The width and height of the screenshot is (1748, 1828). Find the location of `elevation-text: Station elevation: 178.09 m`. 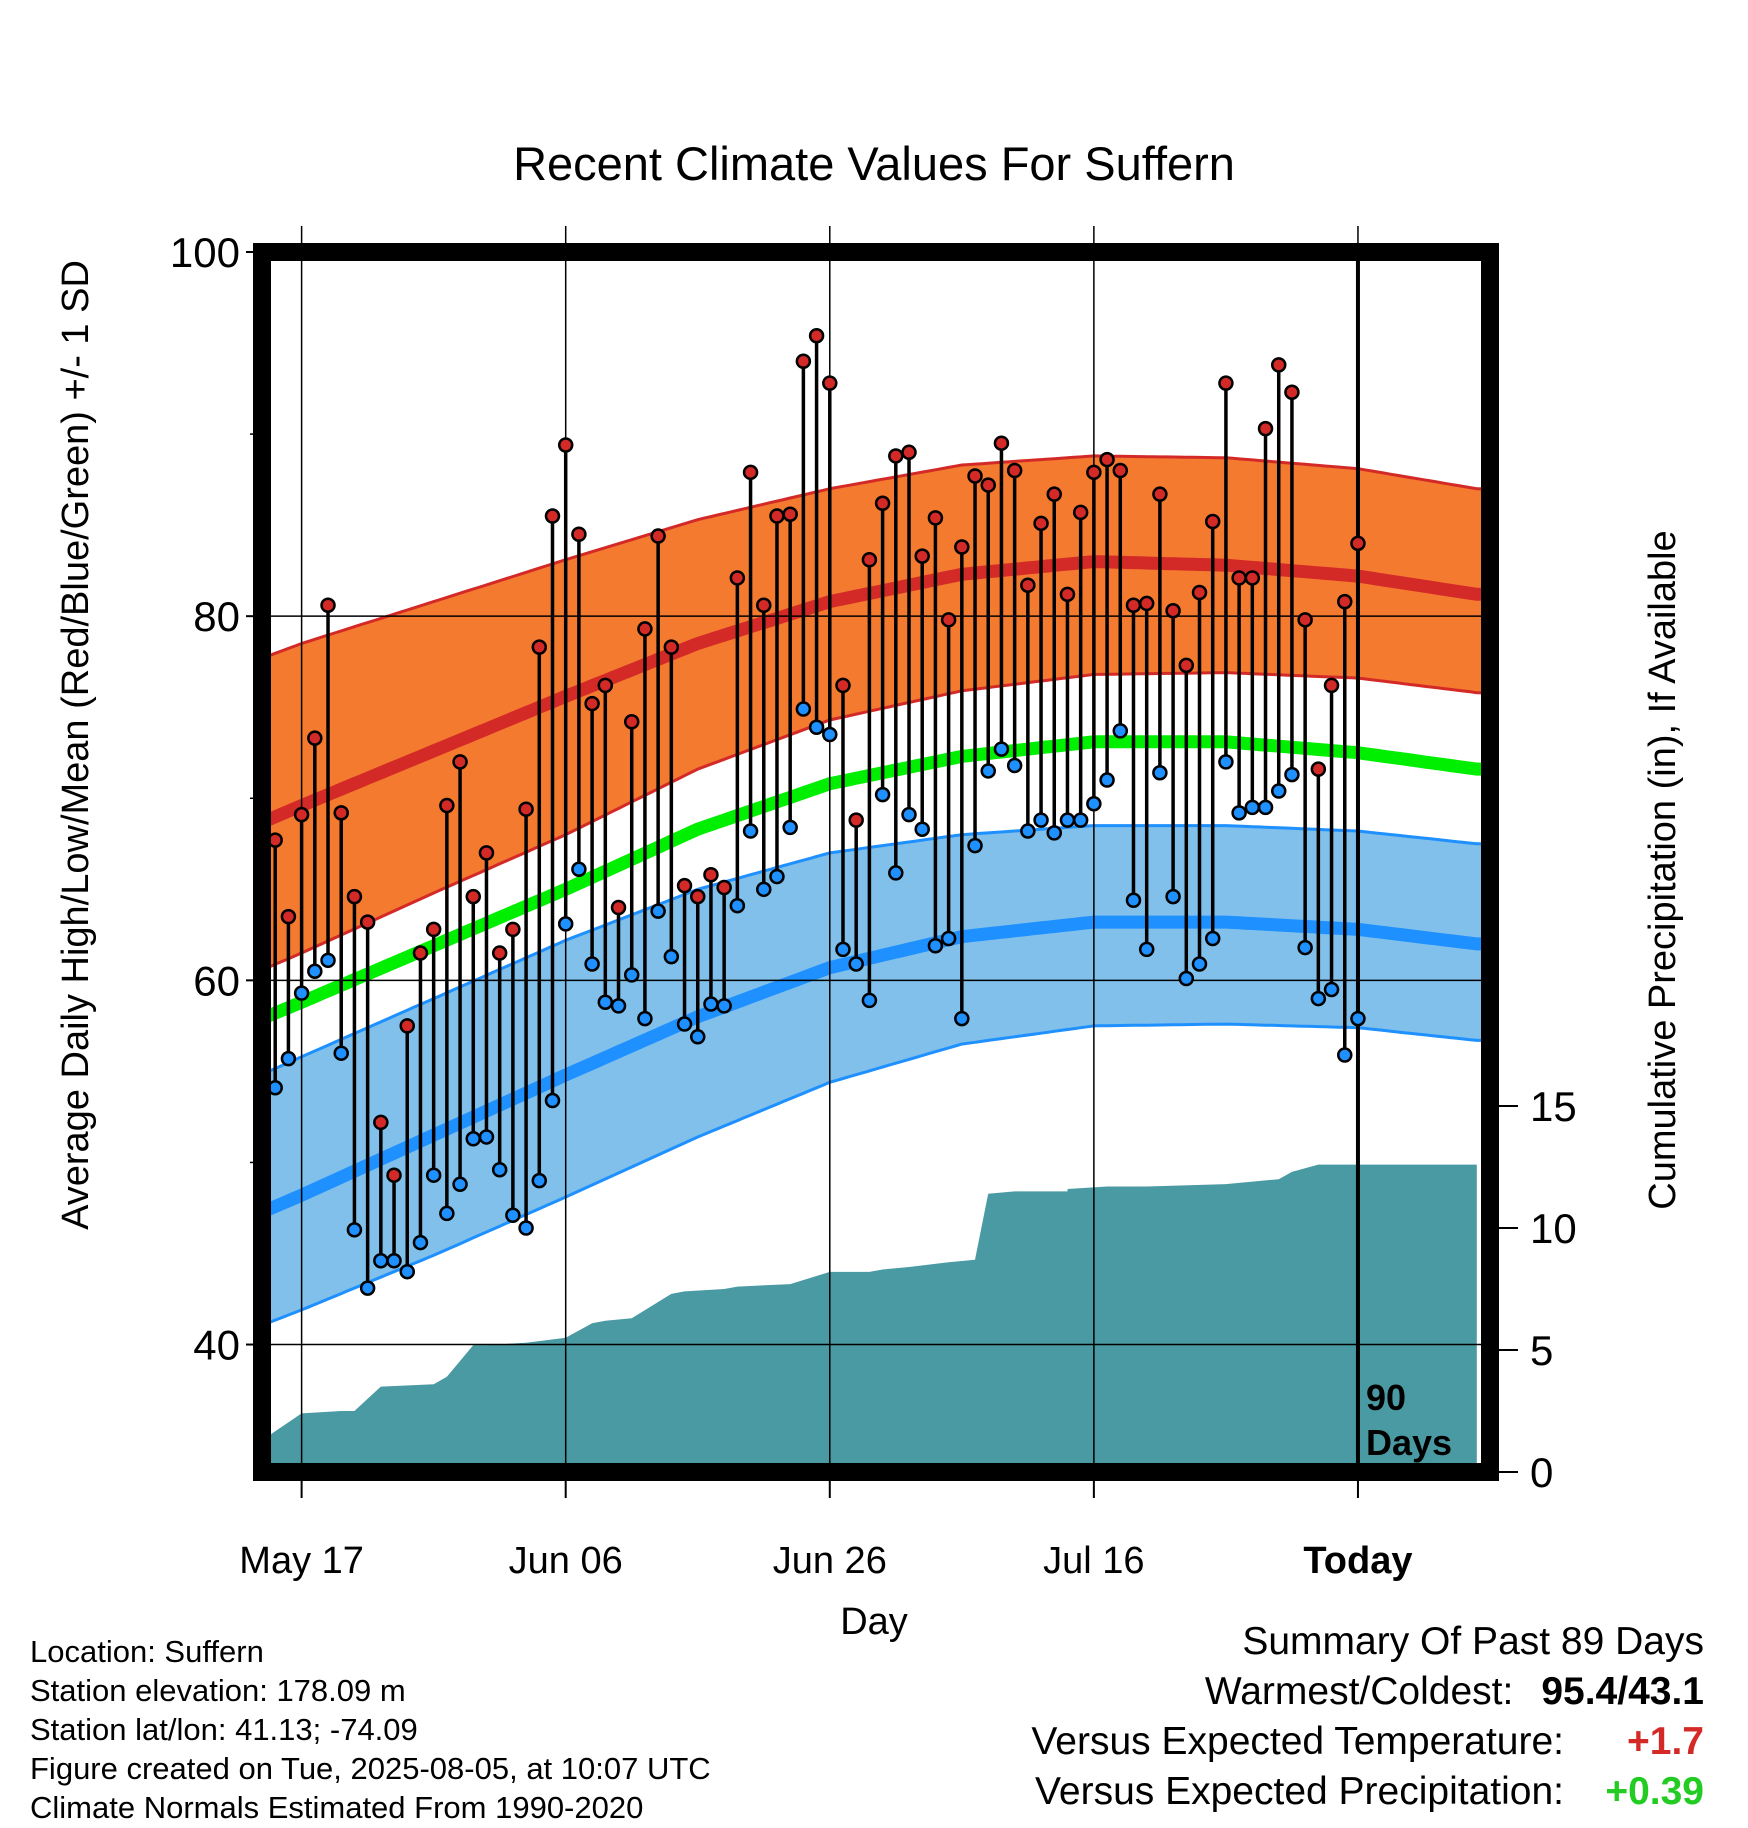

elevation-text: Station elevation: 178.09 m is located at coordinates (218, 1690).